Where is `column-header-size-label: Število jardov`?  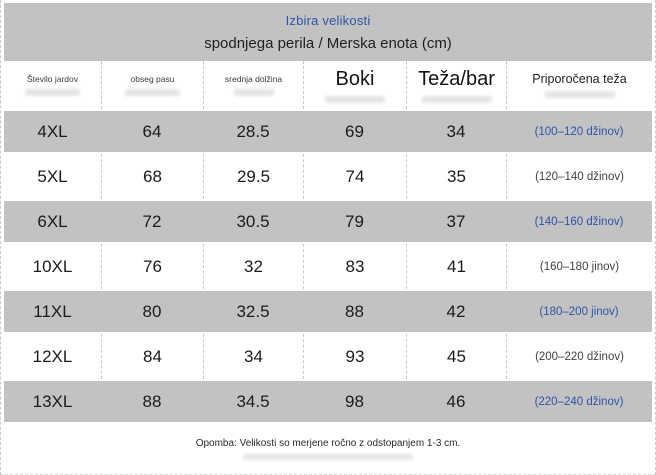 column-header-size-label: Število jardov is located at coordinates (52, 79).